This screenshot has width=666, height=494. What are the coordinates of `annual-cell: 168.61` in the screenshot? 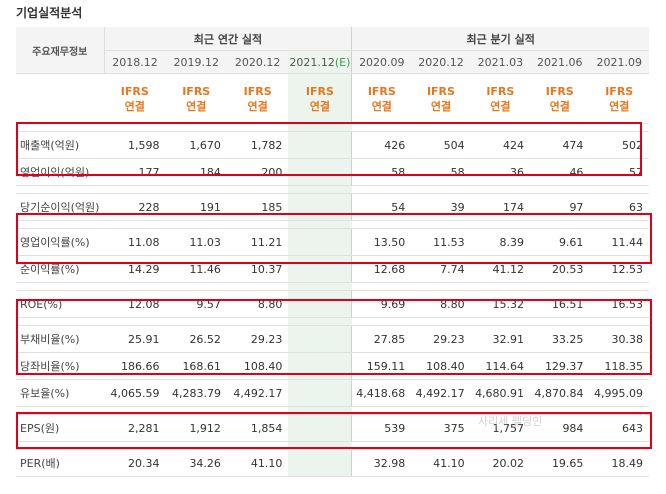 It's located at (196, 366).